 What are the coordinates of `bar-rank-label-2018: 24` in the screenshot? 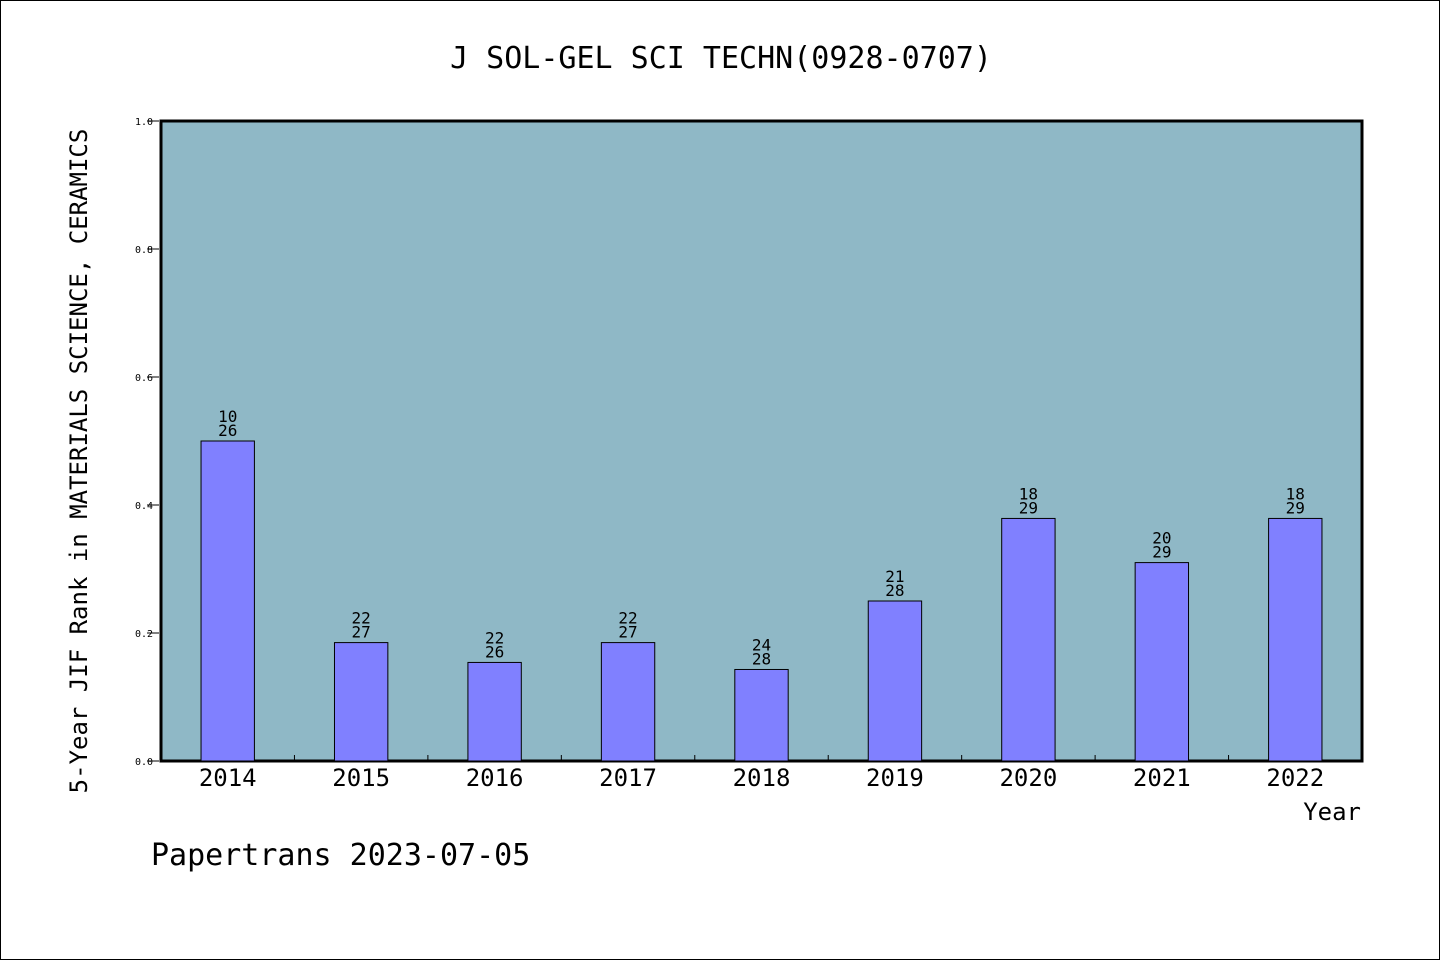 It's located at (761, 644).